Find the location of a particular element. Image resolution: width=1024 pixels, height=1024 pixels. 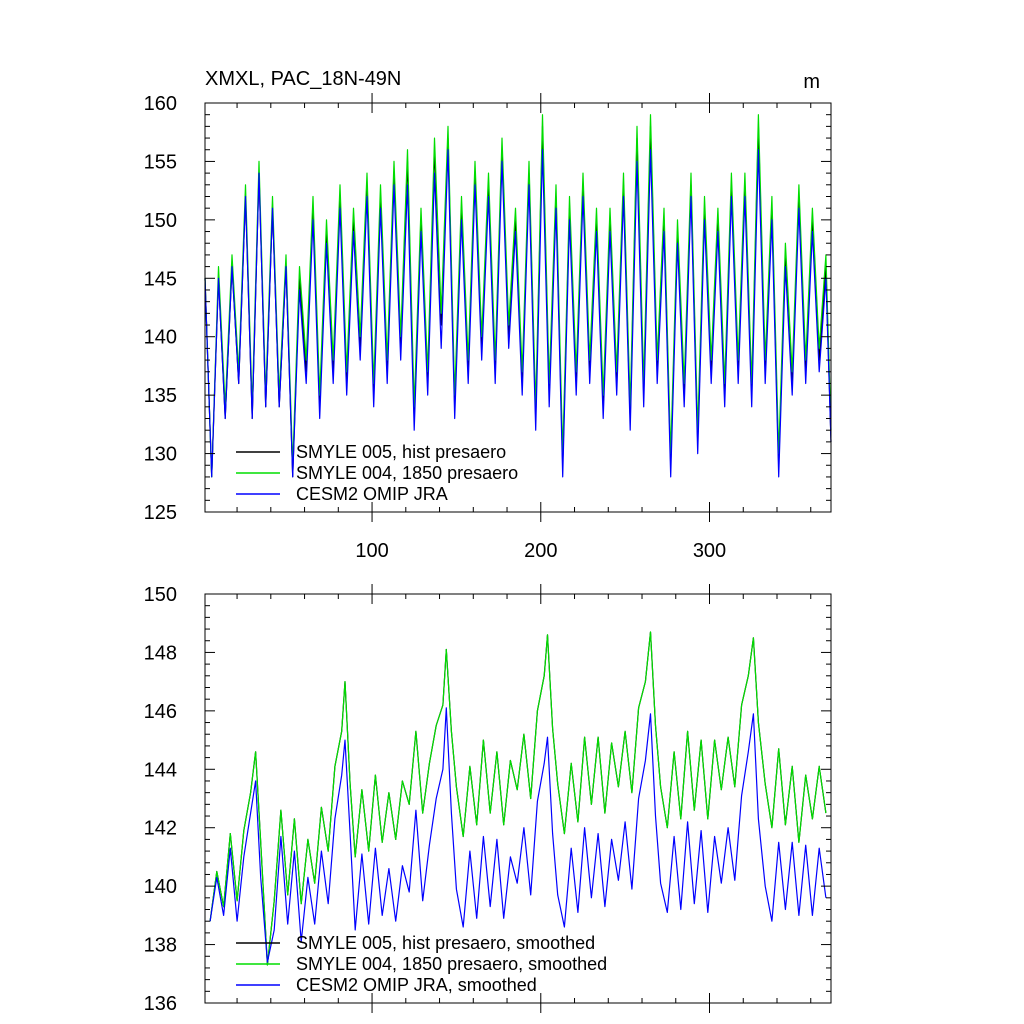

y-tick-label: 142 is located at coordinates (160, 829).